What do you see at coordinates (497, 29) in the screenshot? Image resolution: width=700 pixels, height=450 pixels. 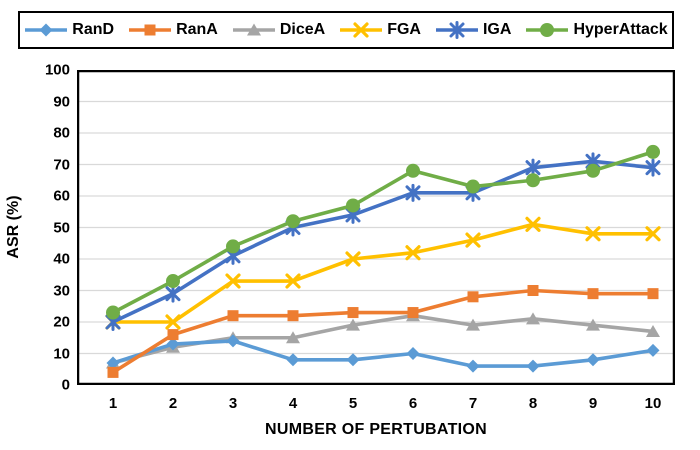 I see `legend-label: IGA` at bounding box center [497, 29].